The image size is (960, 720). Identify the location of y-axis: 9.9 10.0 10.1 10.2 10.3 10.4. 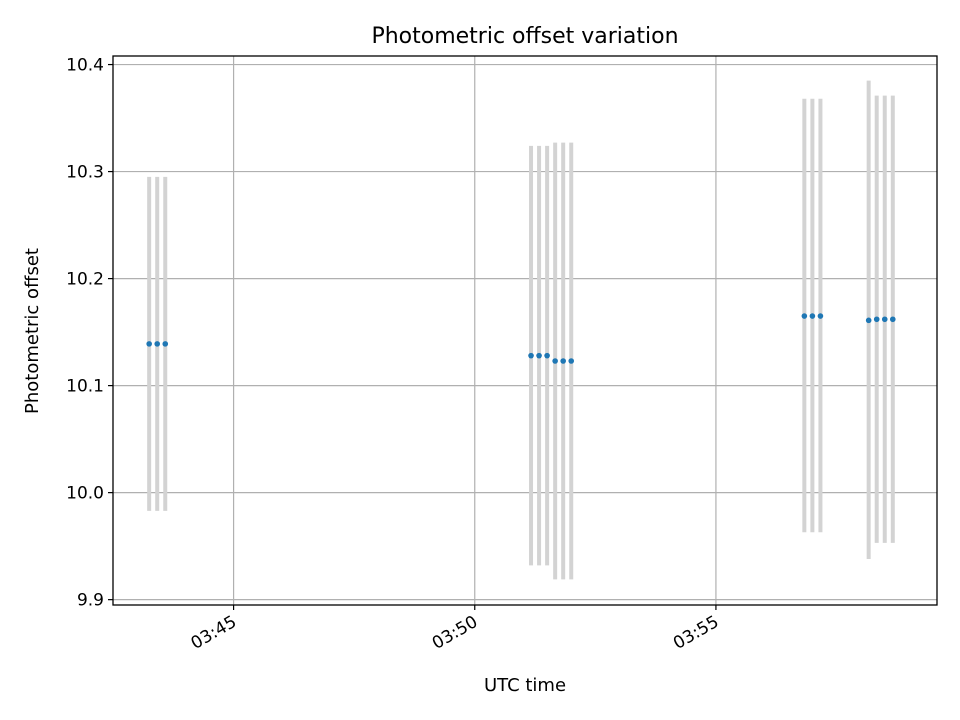
(89, 333).